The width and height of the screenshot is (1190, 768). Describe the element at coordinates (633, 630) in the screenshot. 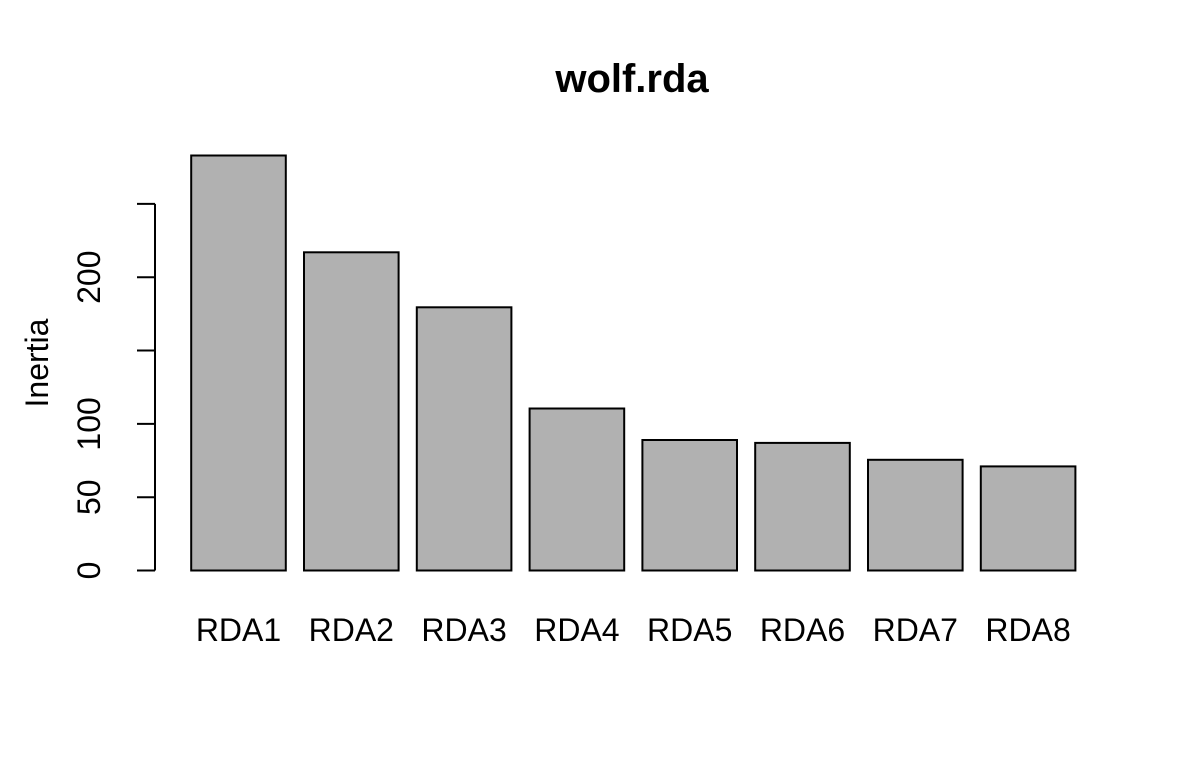

I see `x-axis-labels: RDA1 RDA2 RDA3 RDA4 RDA5 RDA6 RDA7 RDA8` at that location.